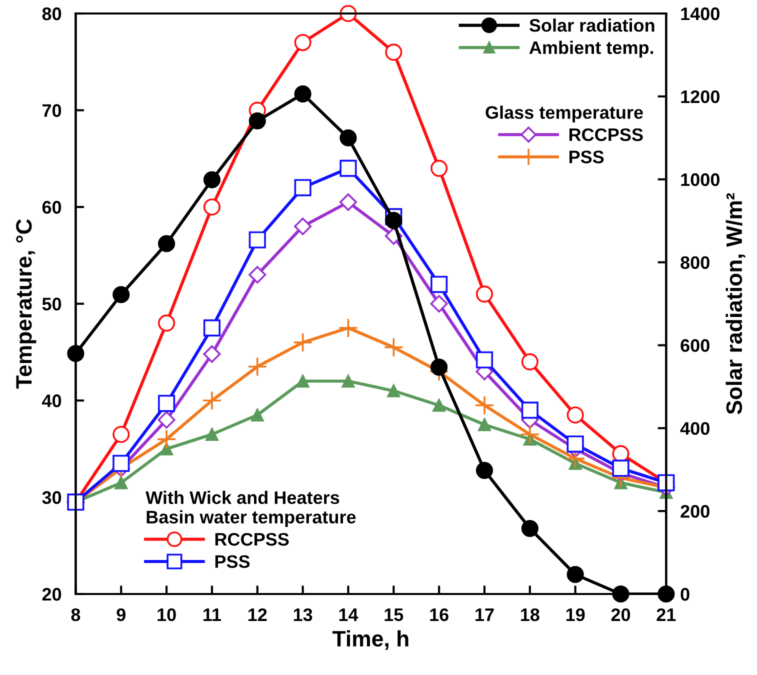 The image size is (757, 675). What do you see at coordinates (52, 207) in the screenshot?
I see `y-tick-label: 60` at bounding box center [52, 207].